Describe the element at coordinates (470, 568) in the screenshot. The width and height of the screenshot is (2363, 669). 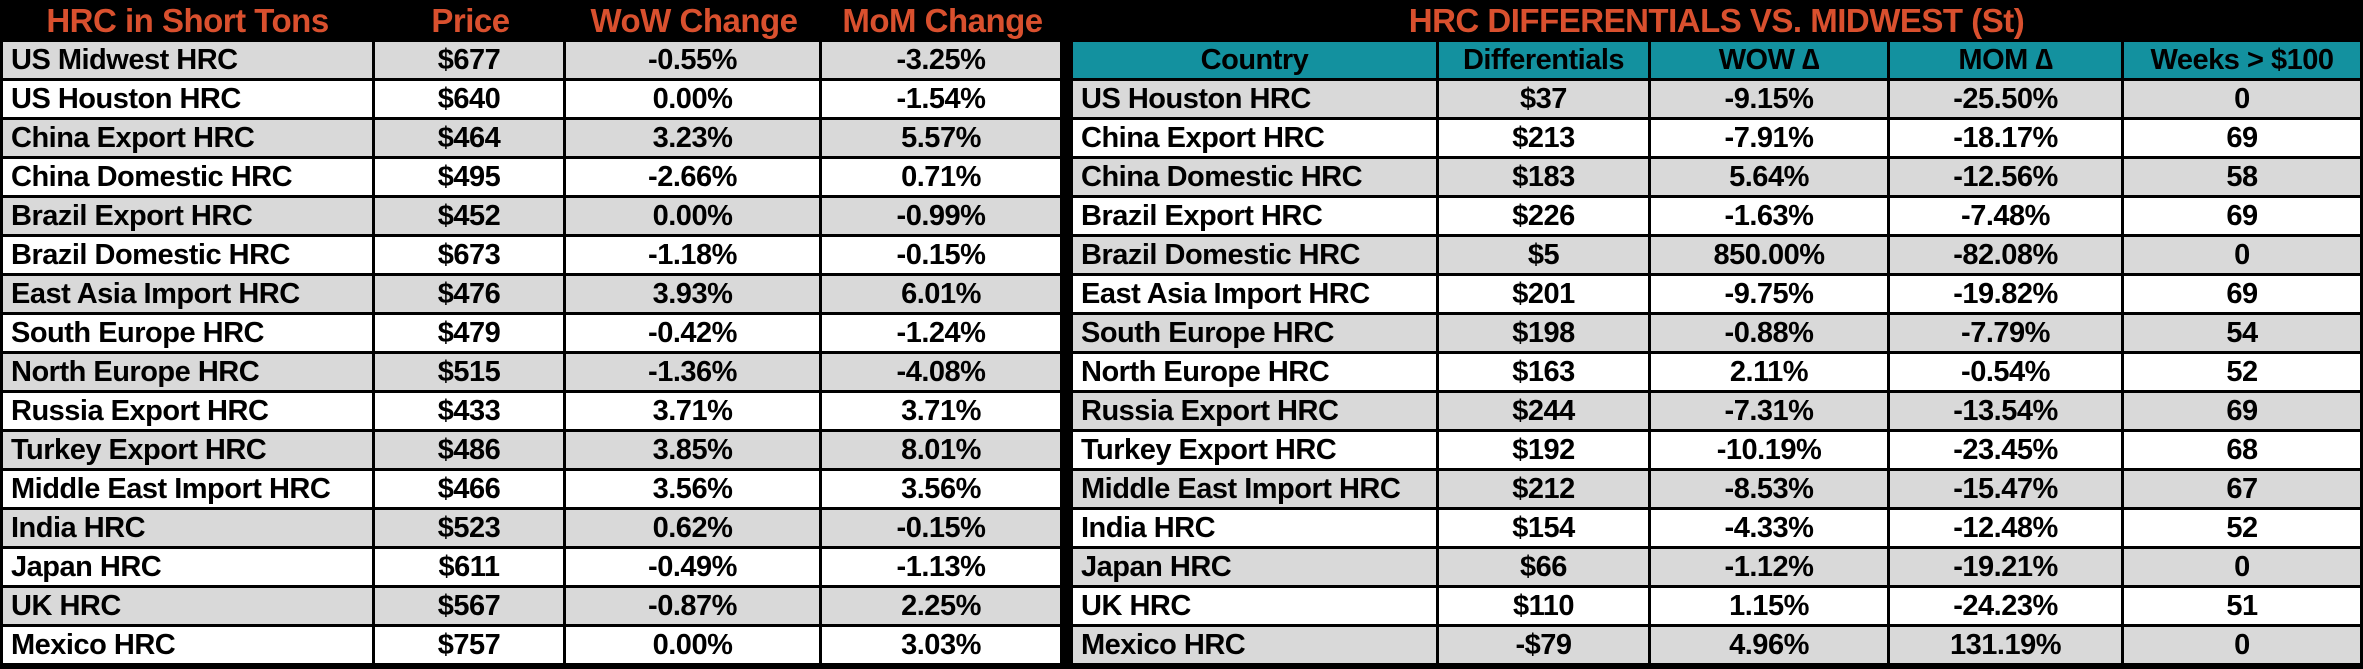
I see `value-cell: $611` at that location.